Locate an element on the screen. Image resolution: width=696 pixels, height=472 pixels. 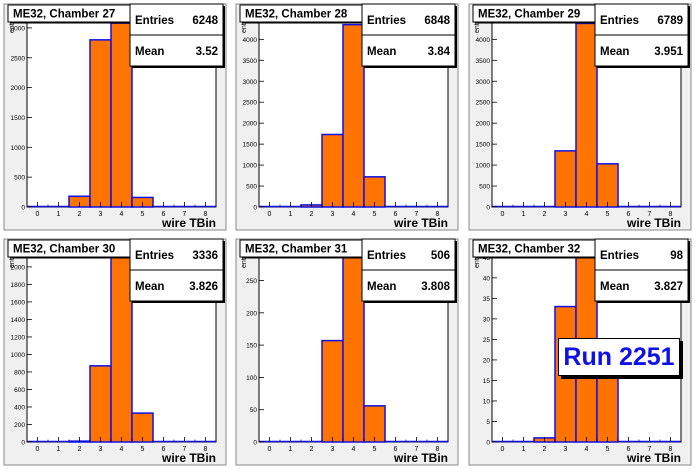
chart-title: ME32, Chamber 27 is located at coordinates (64, 15).